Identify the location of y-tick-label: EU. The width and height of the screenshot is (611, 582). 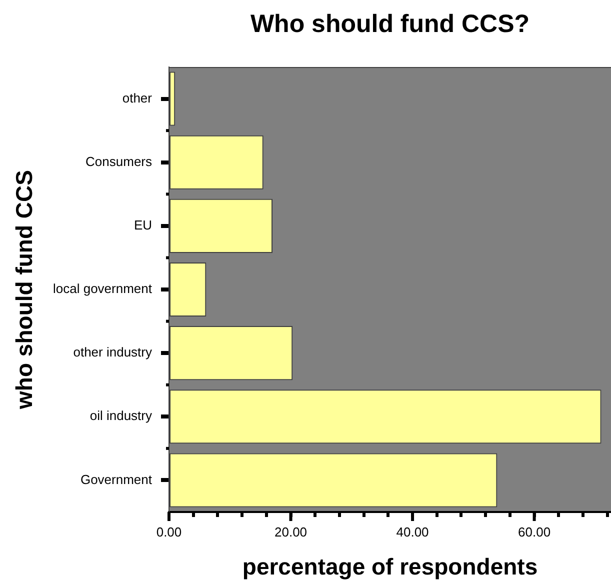
(143, 225).